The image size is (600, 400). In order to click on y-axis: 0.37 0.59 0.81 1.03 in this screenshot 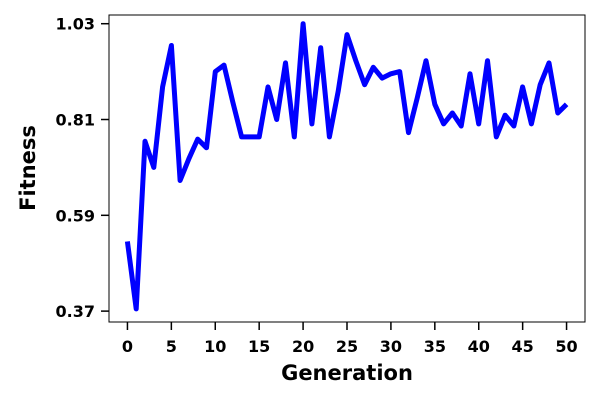, I will do `click(82, 168)`.